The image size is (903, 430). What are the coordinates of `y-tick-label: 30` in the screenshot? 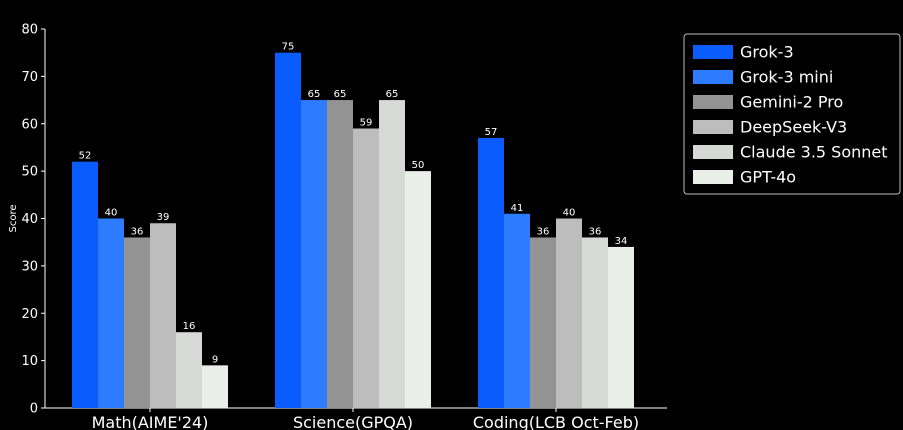 It's located at (29, 266).